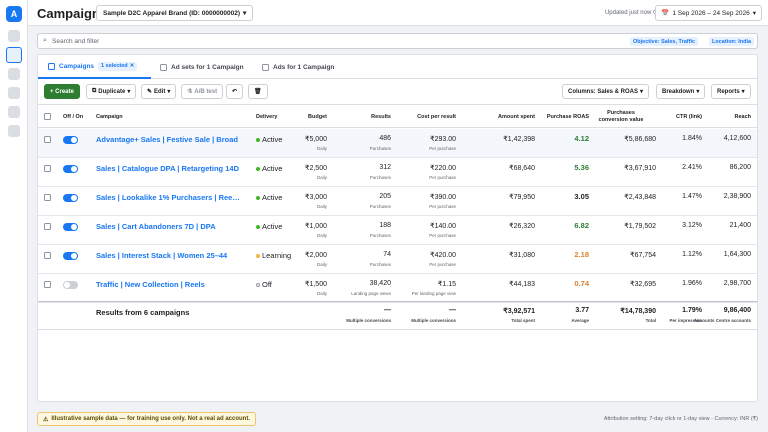  I want to click on close-icon: ✕, so click(132, 66).